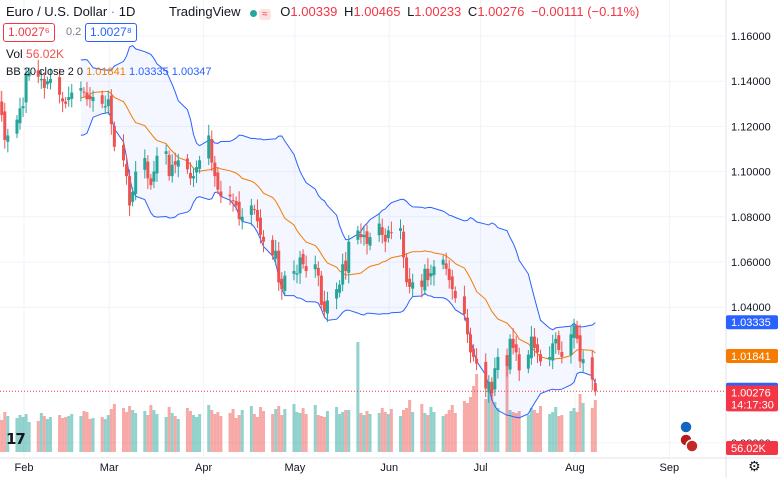 This screenshot has width=782, height=478. I want to click on bollinger-legend: BB 20 close 2 0 1.01841 1.03335 1.00347, so click(109, 72).